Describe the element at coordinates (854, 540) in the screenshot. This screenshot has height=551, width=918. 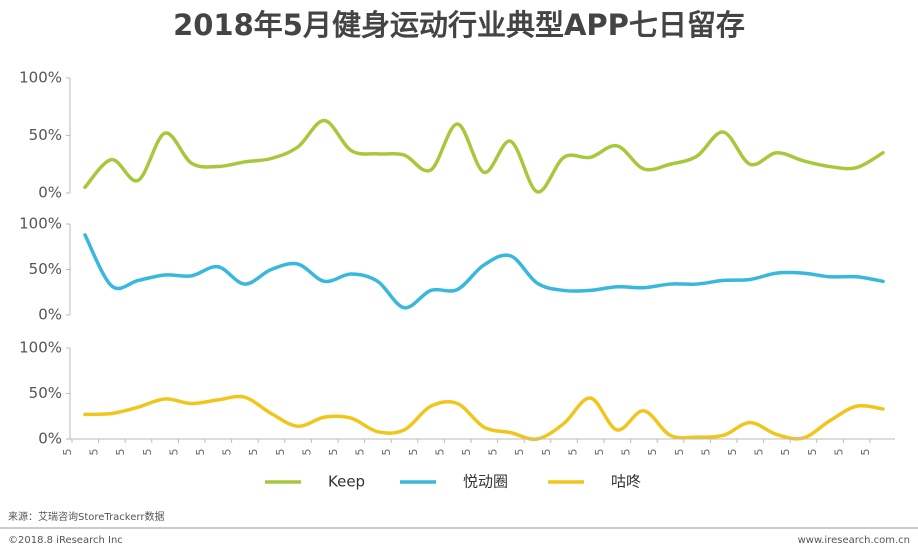
I see `website: www.iresearch.com.cn` at that location.